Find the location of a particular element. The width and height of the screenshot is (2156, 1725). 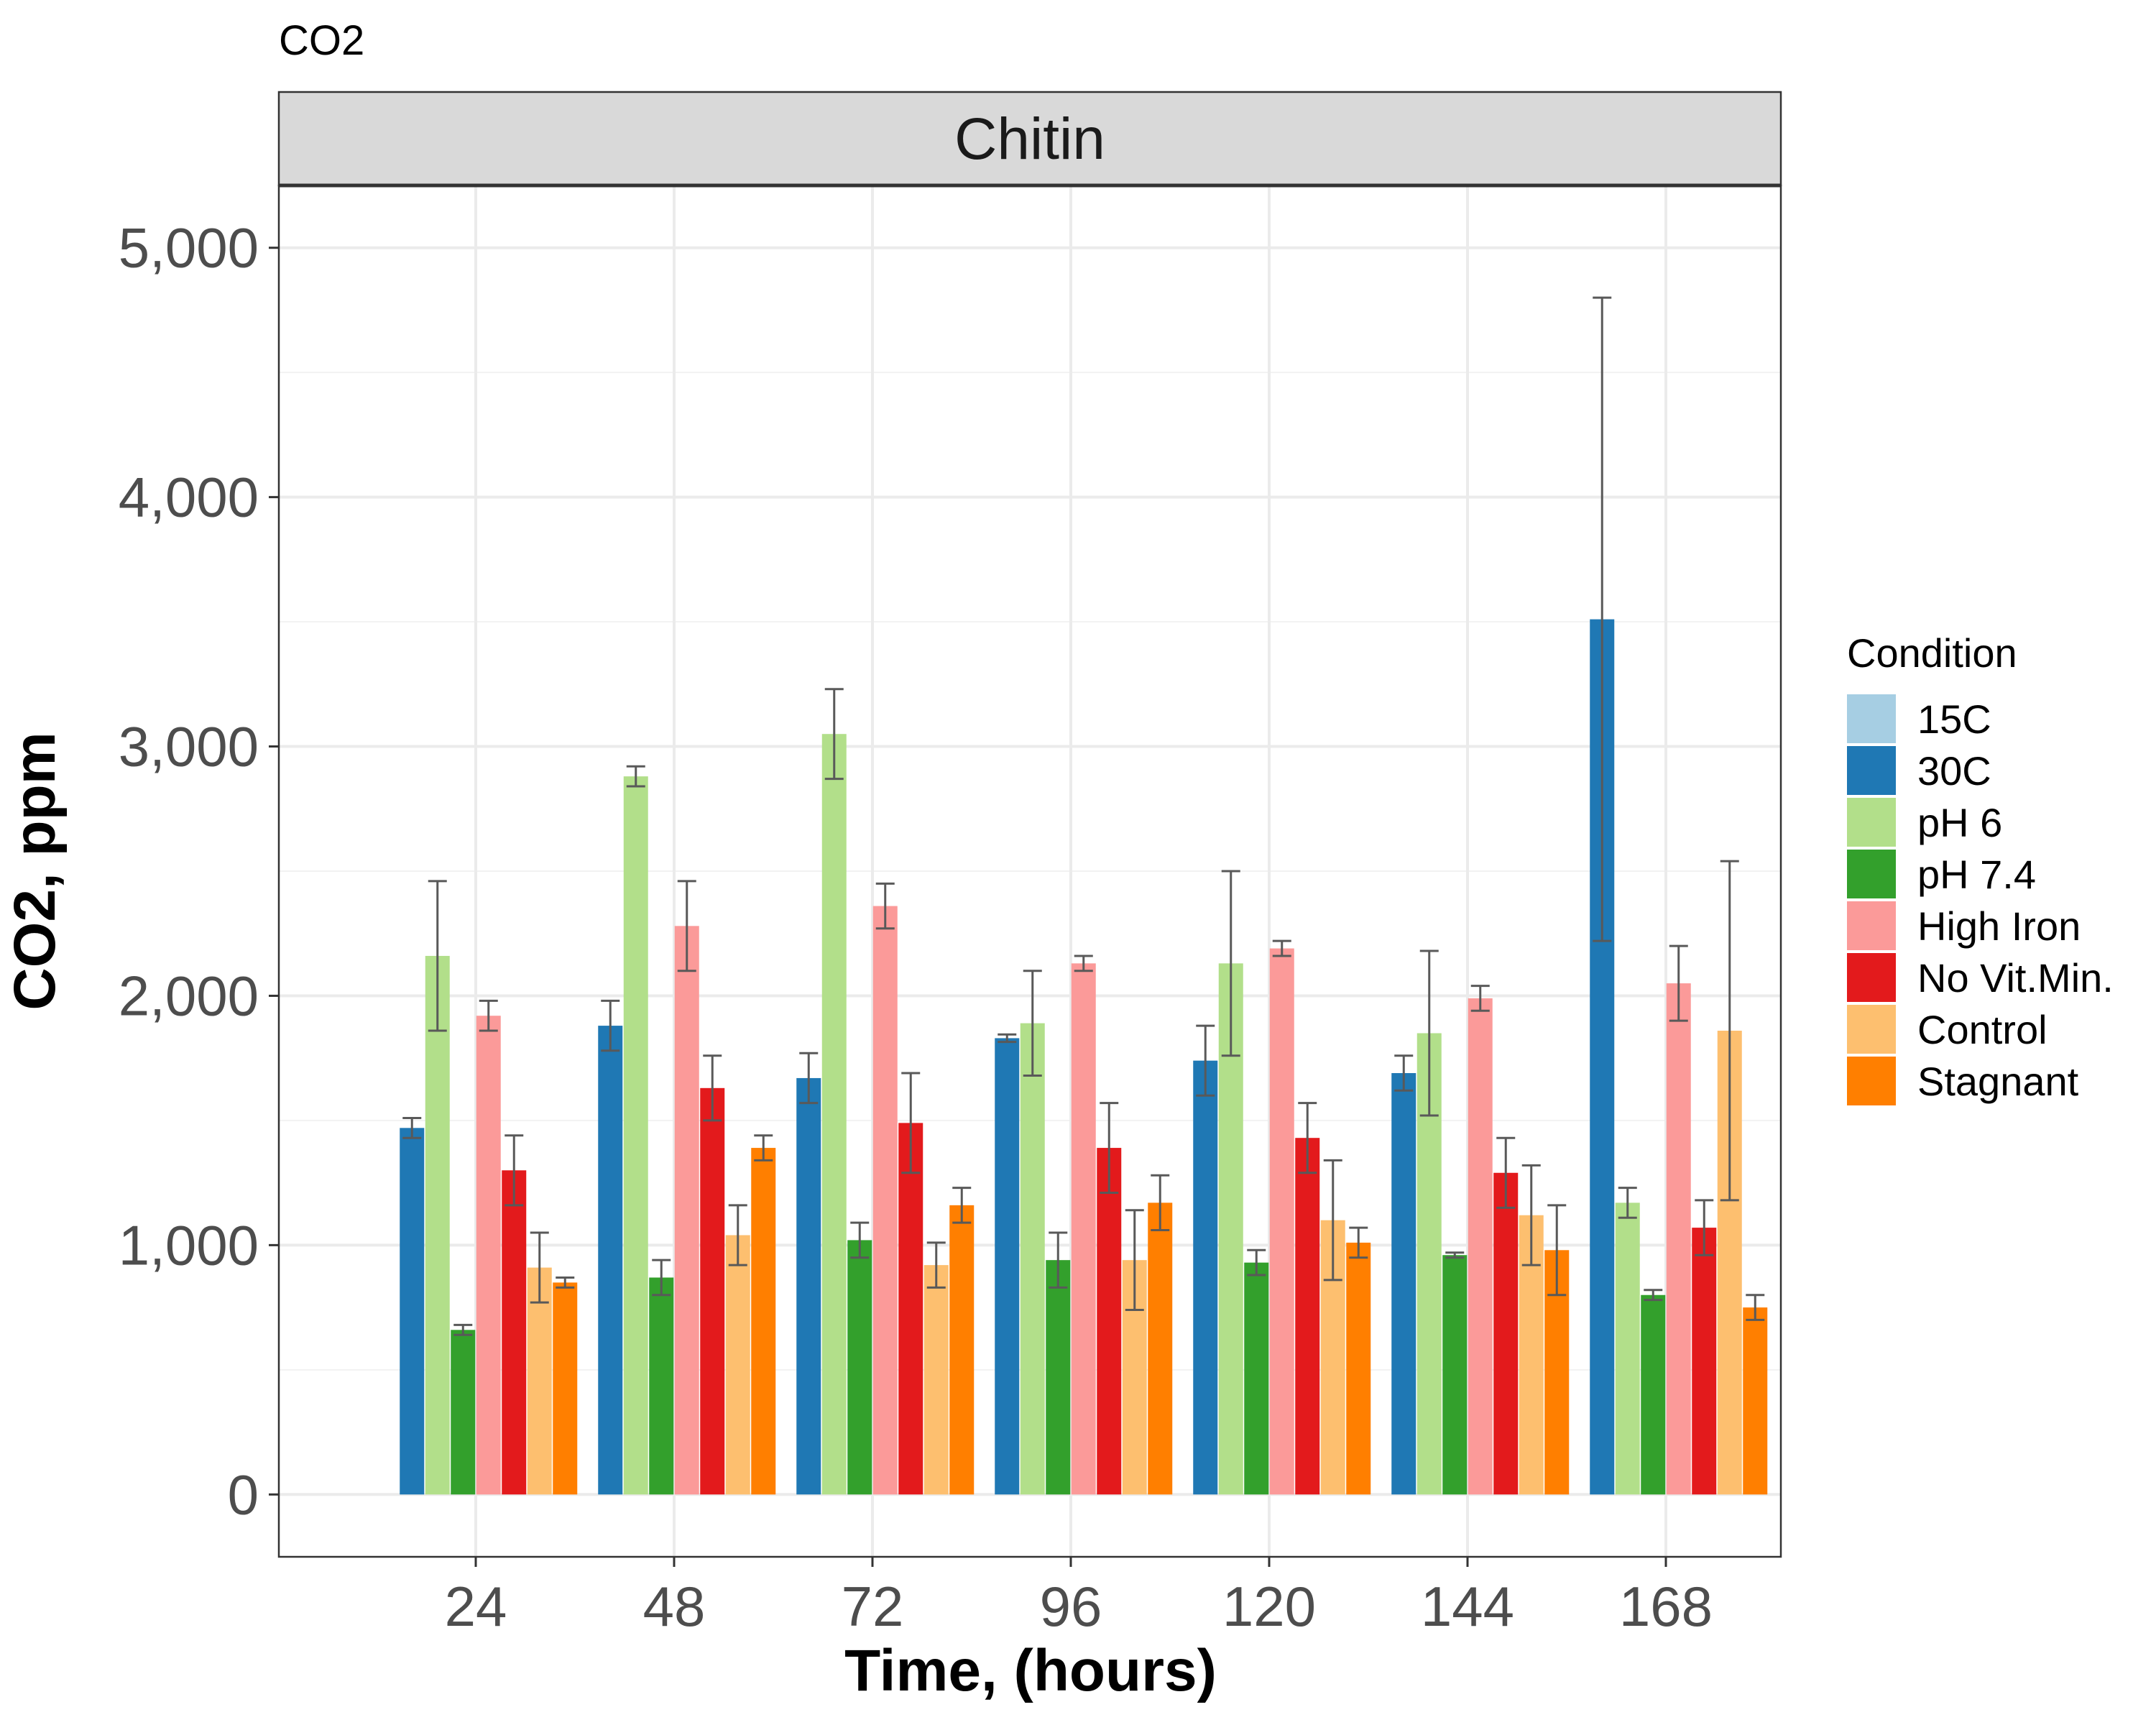

facet-label: Chitin is located at coordinates (1029, 139).